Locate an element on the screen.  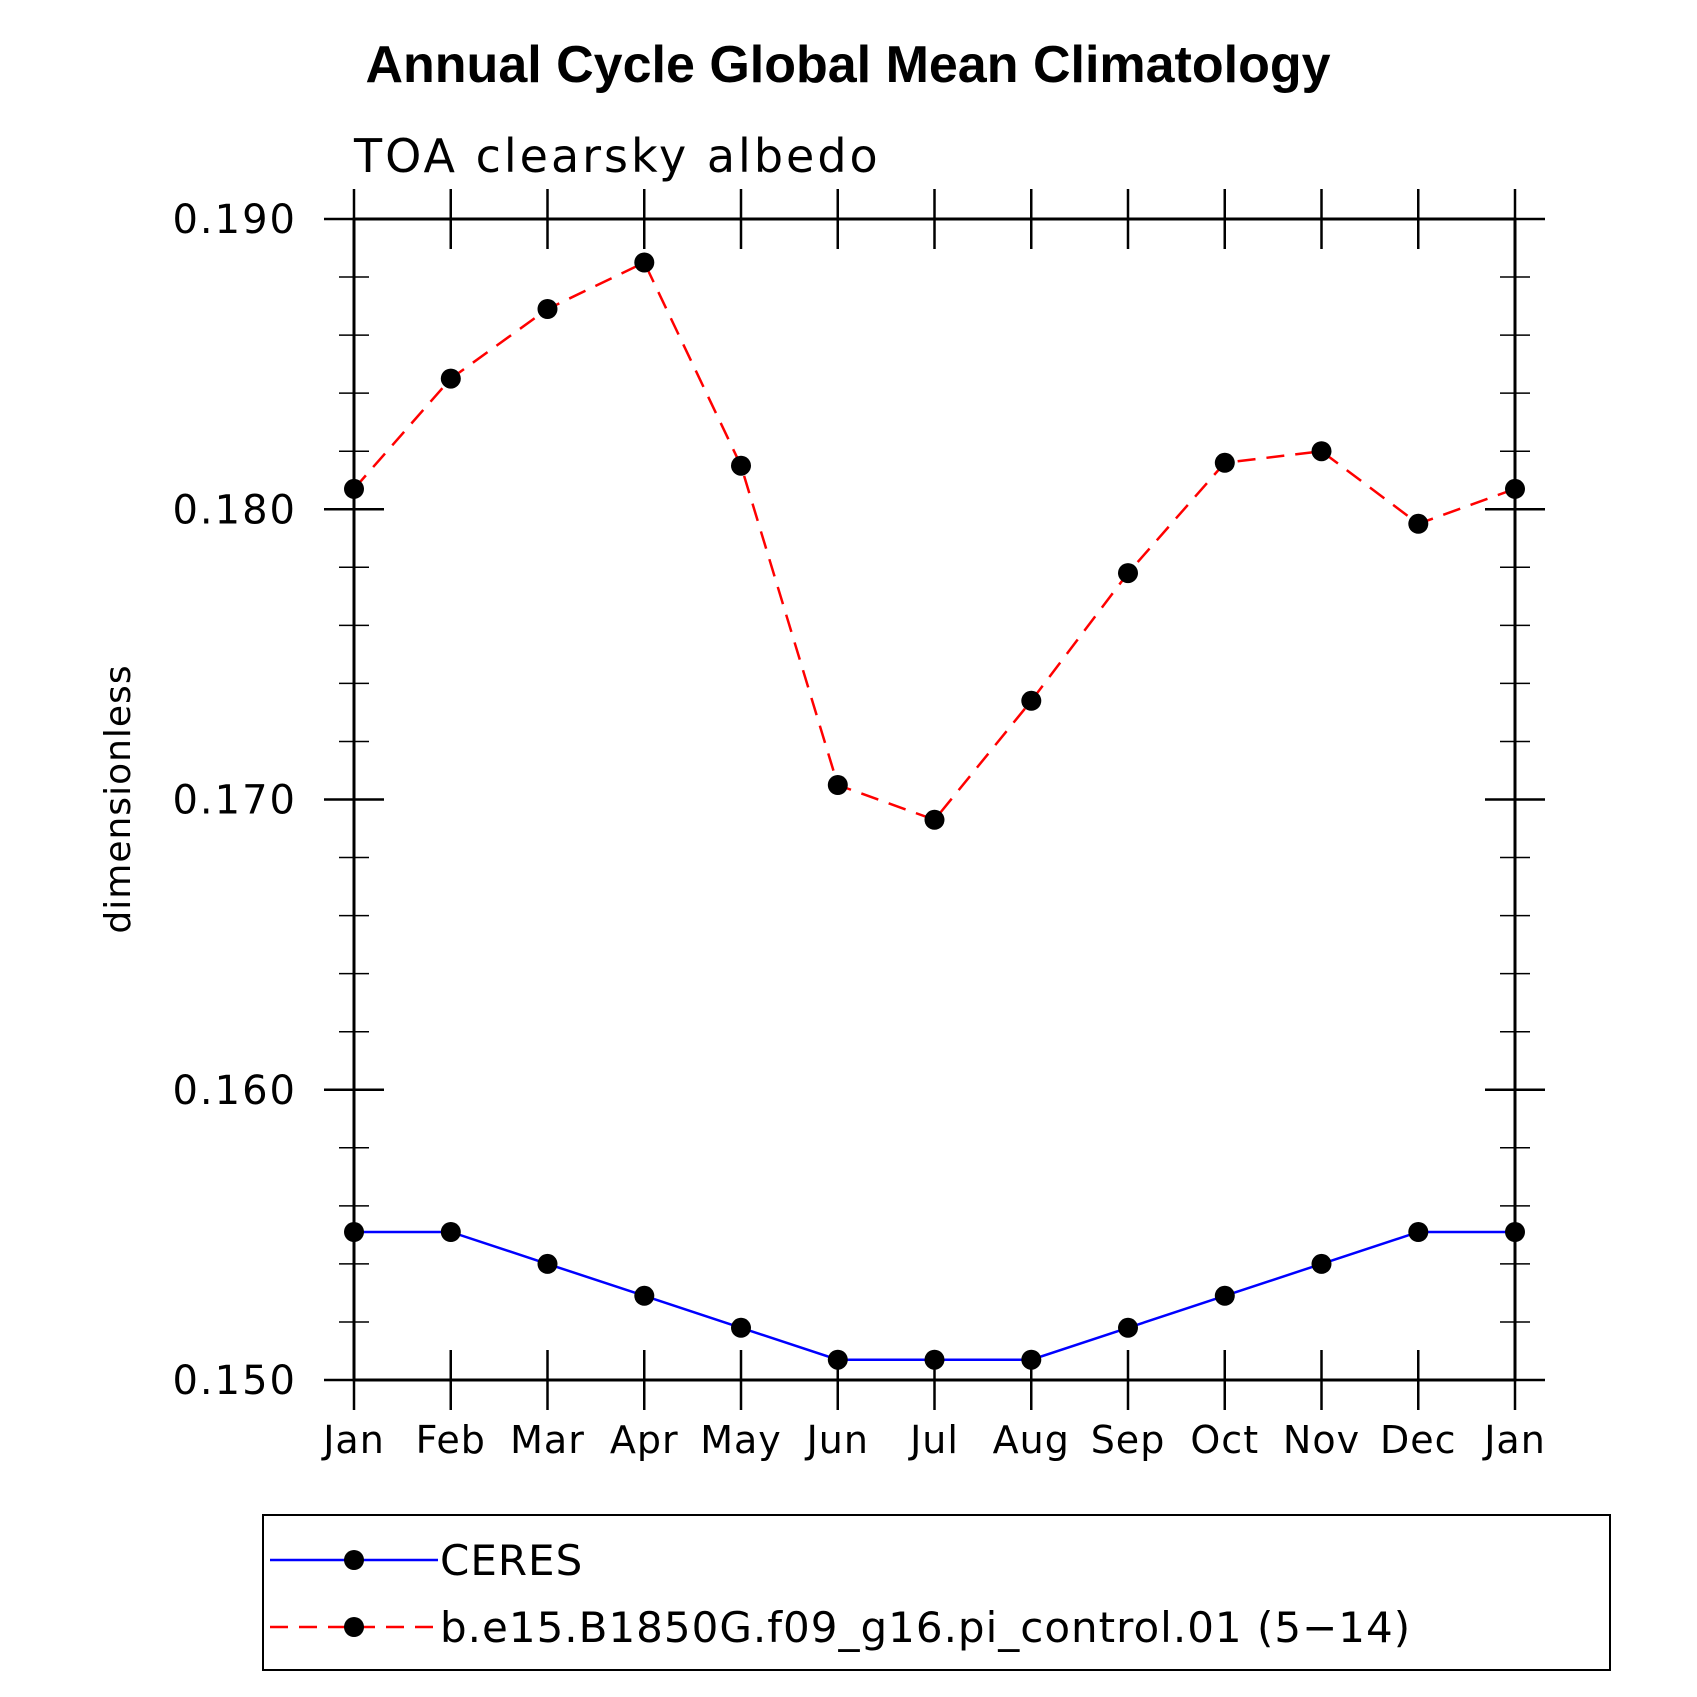
x-tick-labels: Jan Feb Mar Apr May Jun Jul Aug Sep Oct Nov Dec Jan is located at coordinates (933, 1440).